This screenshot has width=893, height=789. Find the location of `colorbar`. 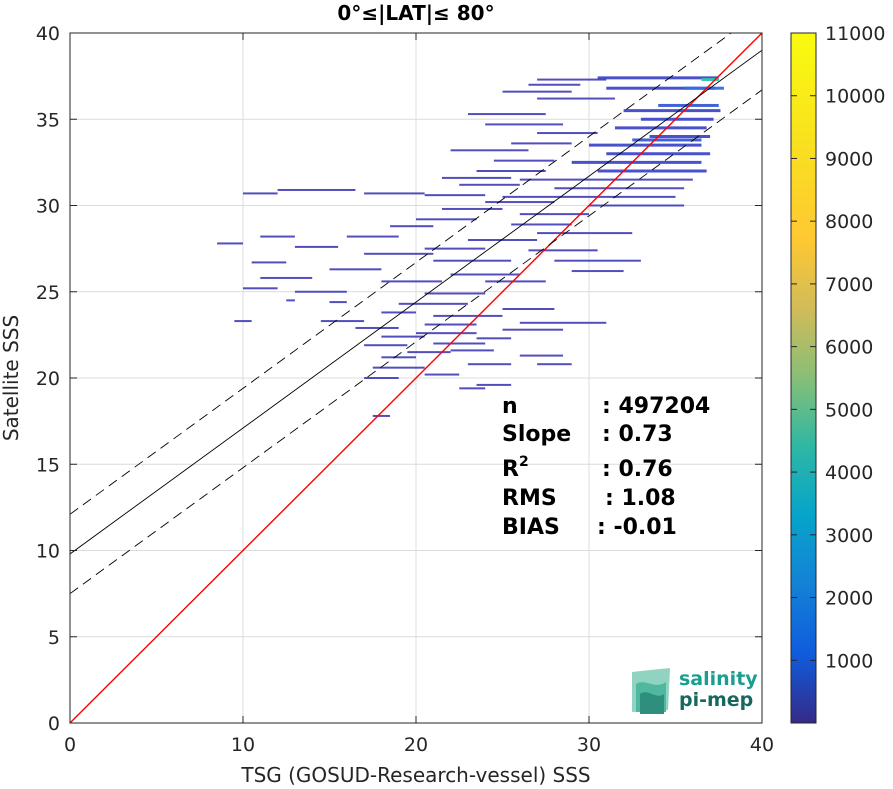

colorbar is located at coordinates (803, 378).